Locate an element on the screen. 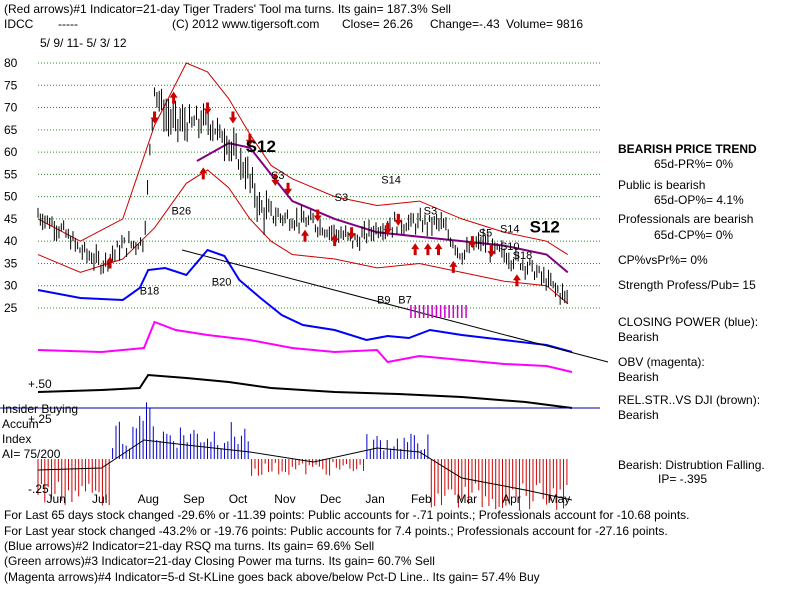  pr-value: 65d-PR%= 0% is located at coordinates (694, 164).